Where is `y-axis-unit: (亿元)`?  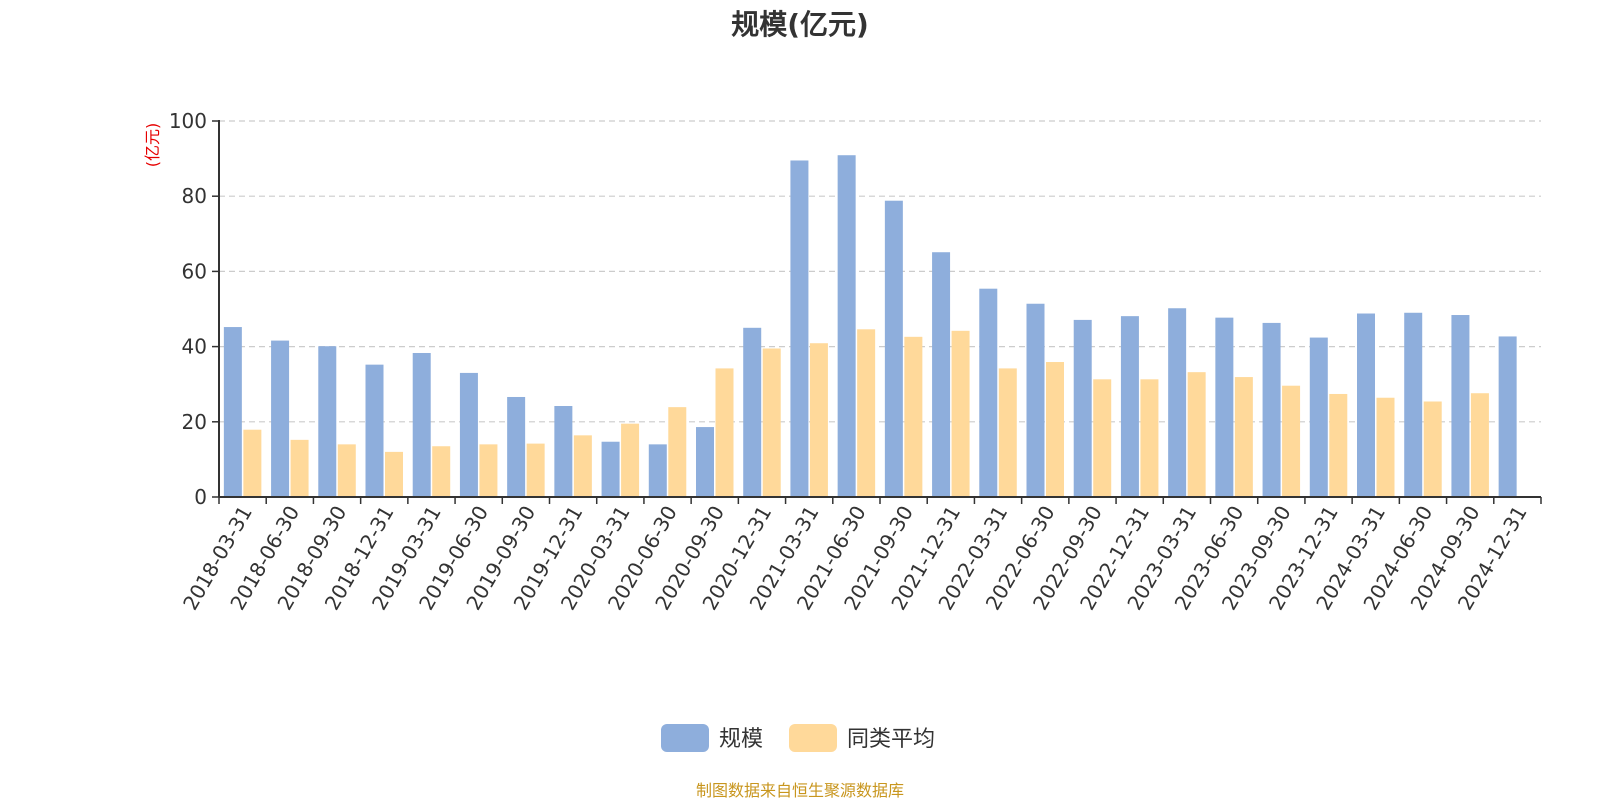 y-axis-unit: (亿元) is located at coordinates (152, 145).